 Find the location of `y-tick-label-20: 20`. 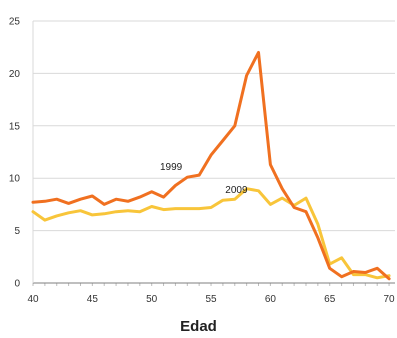

y-tick-label-20: 20 is located at coordinates (15, 74).